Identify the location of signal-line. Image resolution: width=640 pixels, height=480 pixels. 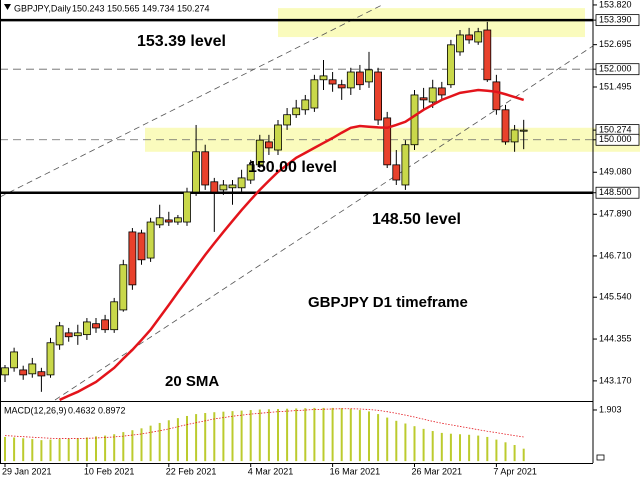
(264, 423).